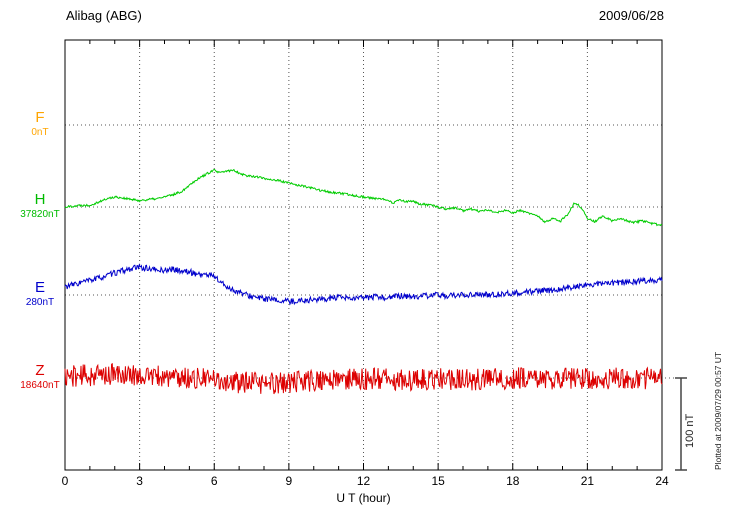  I want to click on component-z-baseline: 18640nT, so click(40, 385).